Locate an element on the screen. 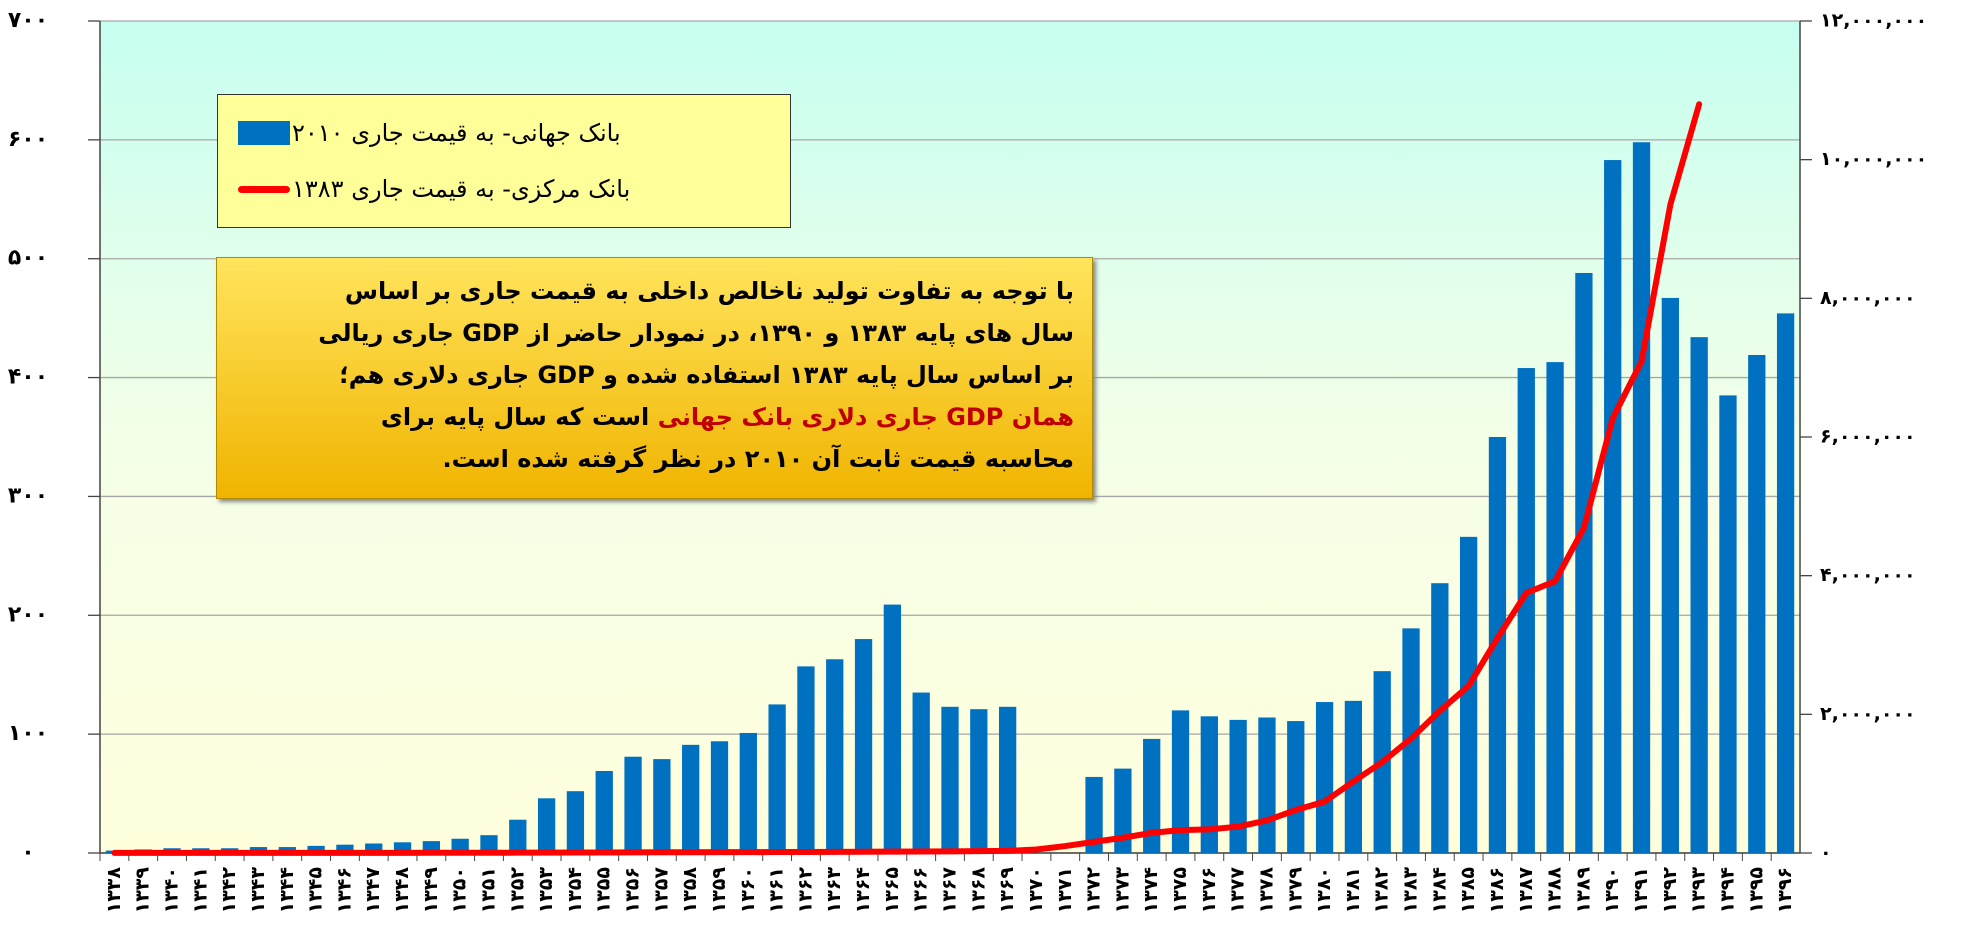 The width and height of the screenshot is (1970, 946). x-tick-label: ۱۳۴۸ is located at coordinates (402, 890).